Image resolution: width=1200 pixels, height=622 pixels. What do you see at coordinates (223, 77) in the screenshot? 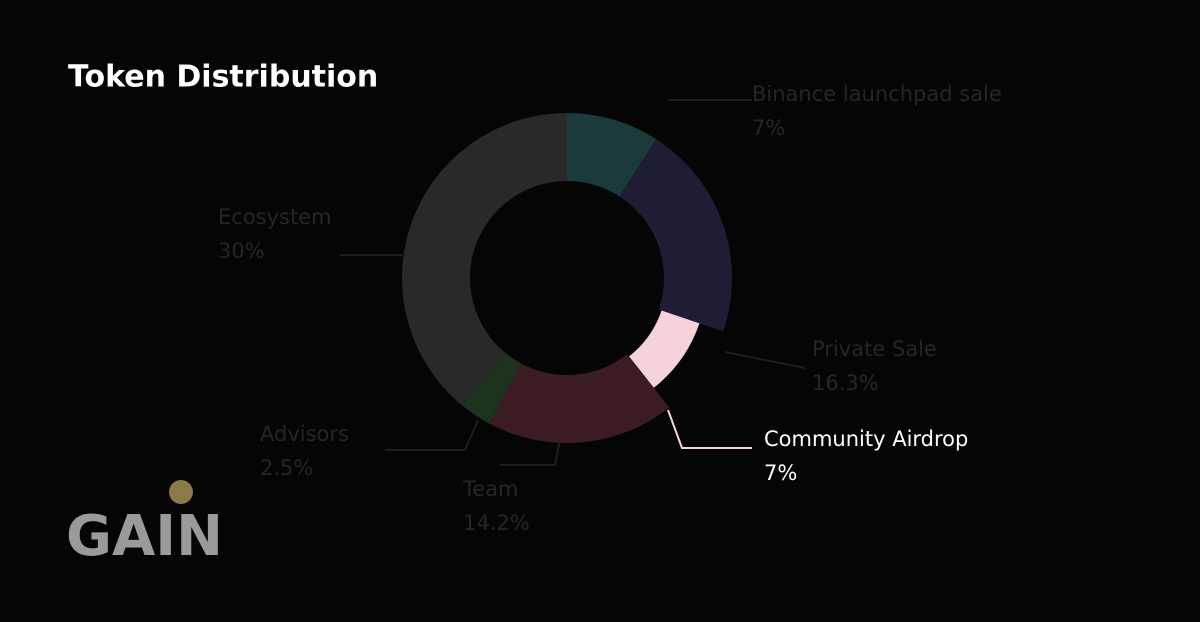
I see `title: Token Distribution` at bounding box center [223, 77].